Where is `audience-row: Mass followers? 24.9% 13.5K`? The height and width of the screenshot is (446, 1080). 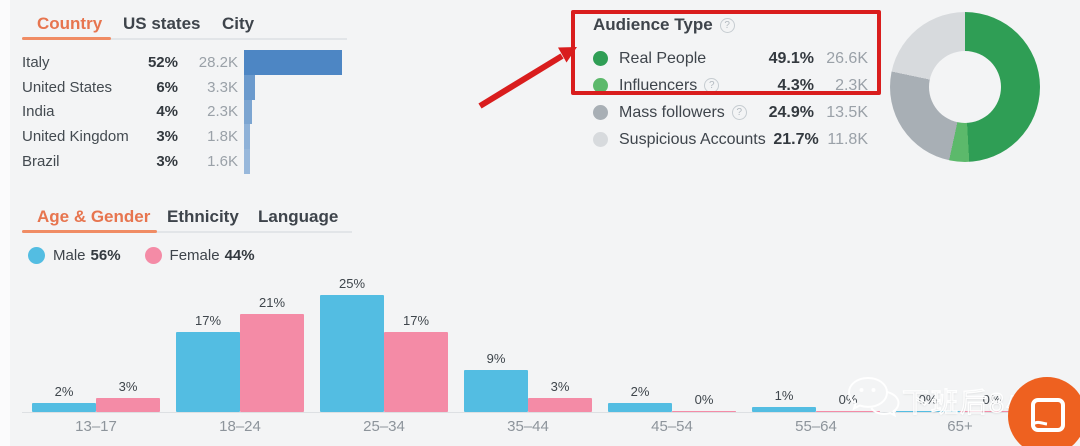 audience-row: Mass followers? 24.9% 13.5K is located at coordinates (730, 112).